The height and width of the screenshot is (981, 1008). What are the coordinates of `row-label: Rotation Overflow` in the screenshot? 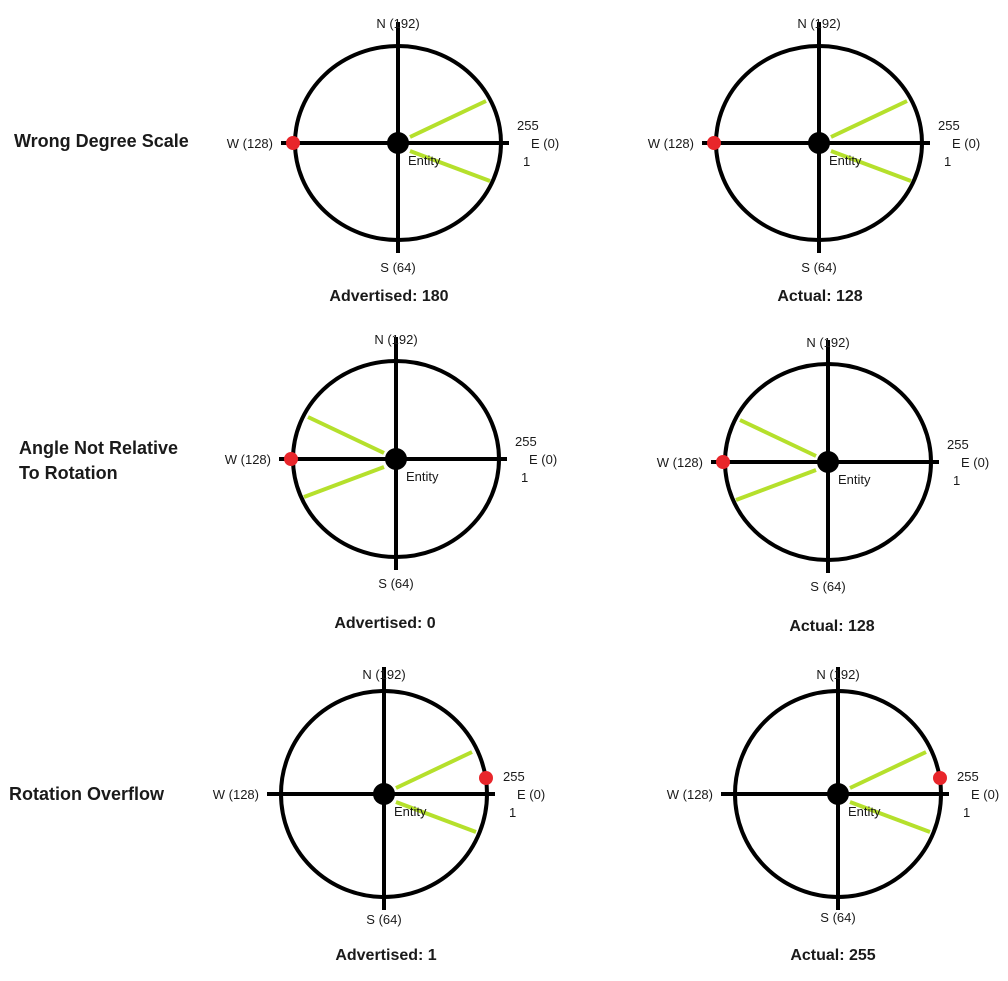 It's located at (87, 794).